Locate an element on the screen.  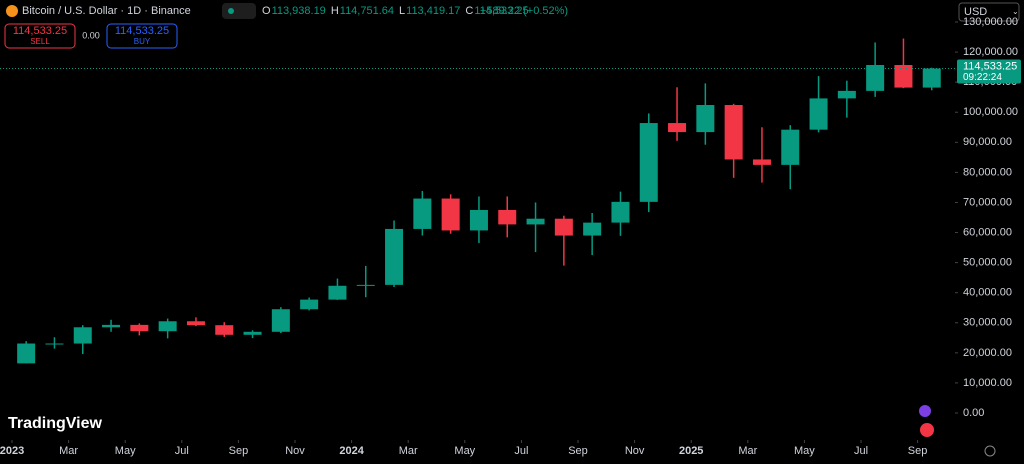
buy-price: 114,533.25 is located at coordinates (142, 31).